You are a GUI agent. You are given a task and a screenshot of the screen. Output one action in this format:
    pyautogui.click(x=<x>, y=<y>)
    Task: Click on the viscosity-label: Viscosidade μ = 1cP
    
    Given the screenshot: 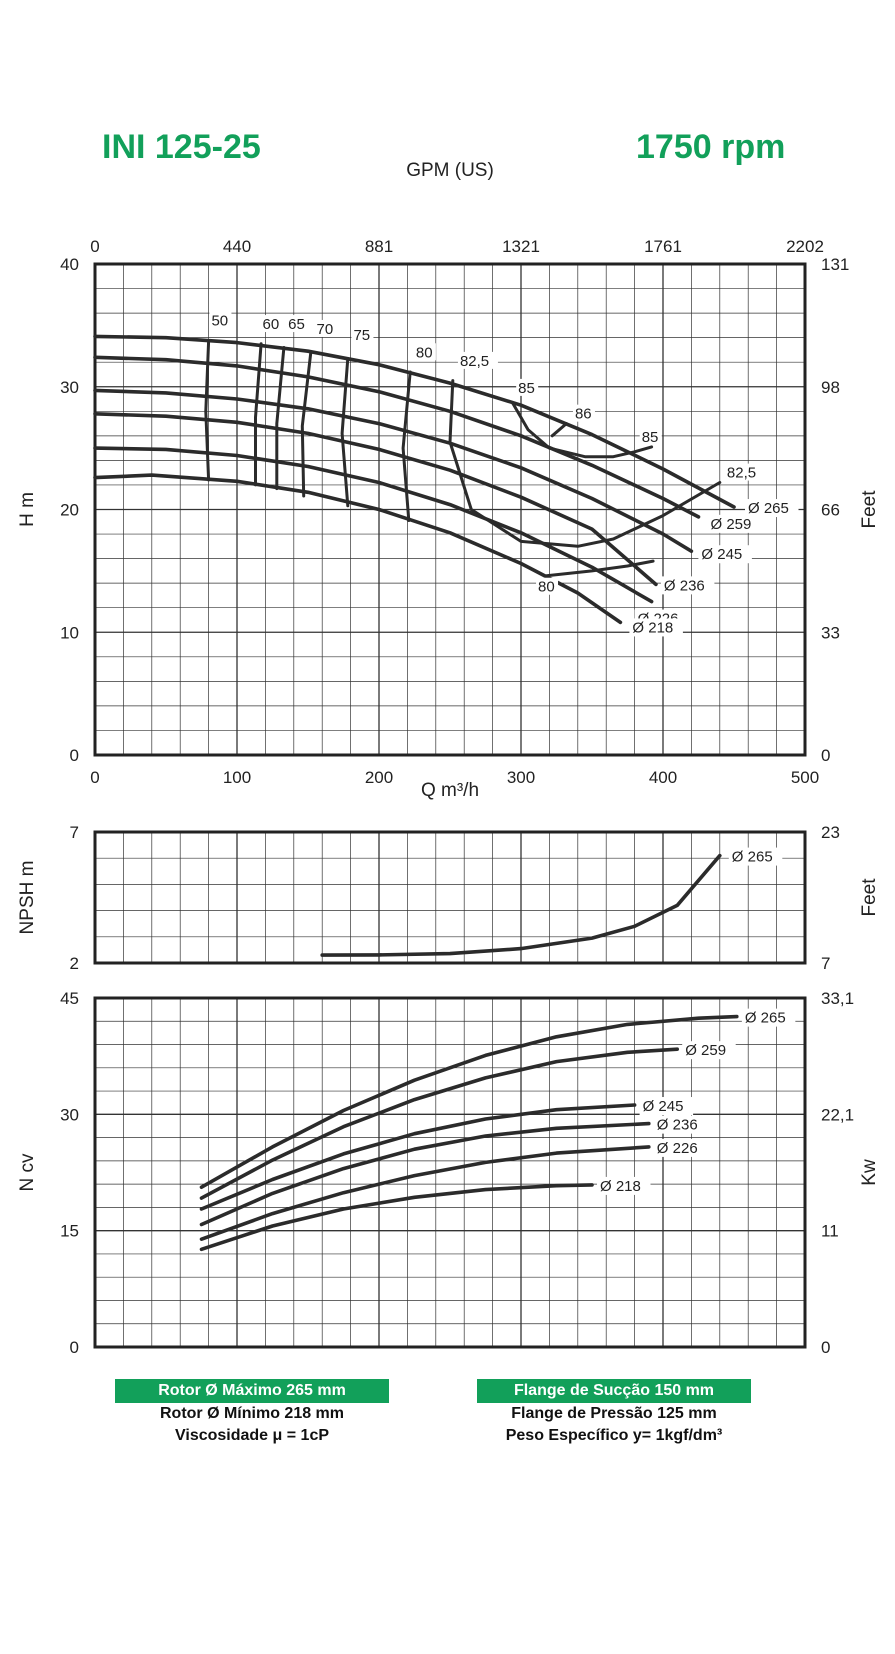 What is the action you would take?
    pyautogui.click(x=252, y=1435)
    